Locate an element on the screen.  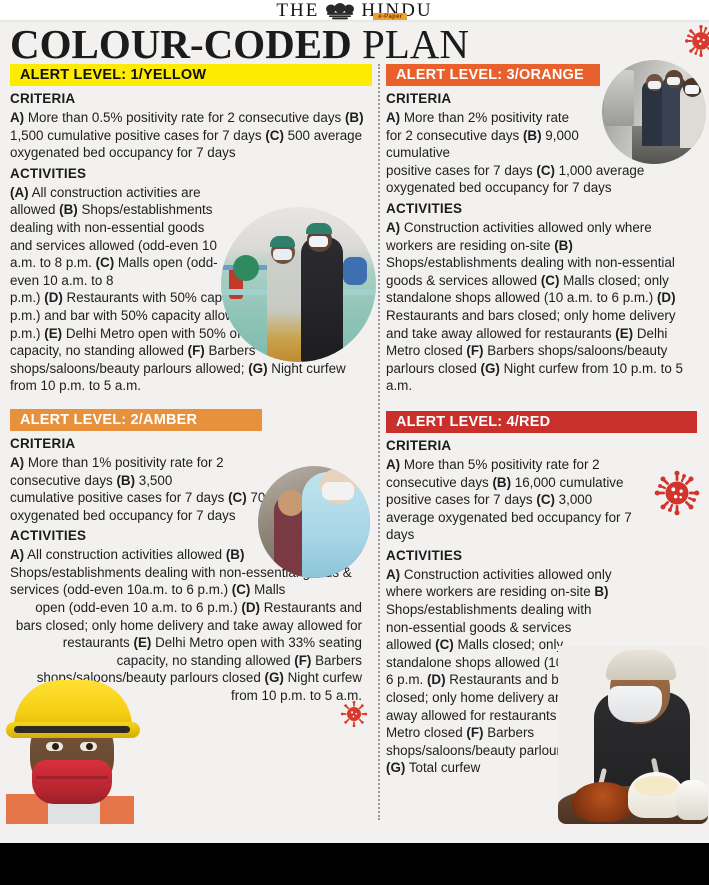
alert-level-3-header: ALERT LEVEL: 3/ORANGE is located at coordinates (493, 75).